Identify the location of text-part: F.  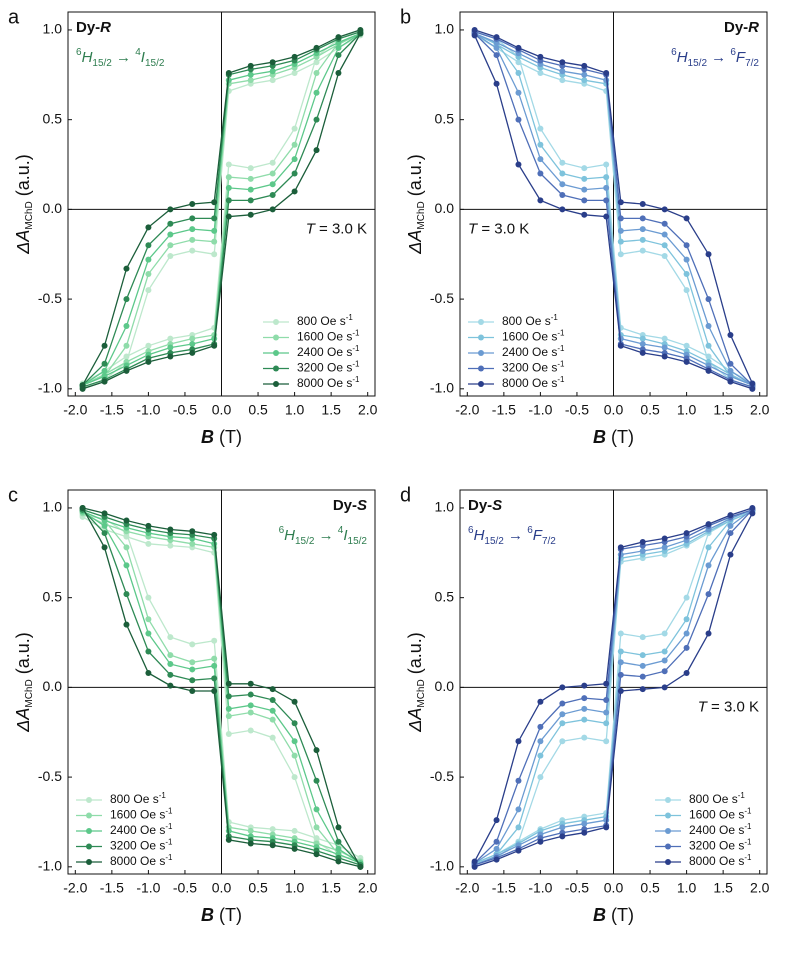
(741, 57).